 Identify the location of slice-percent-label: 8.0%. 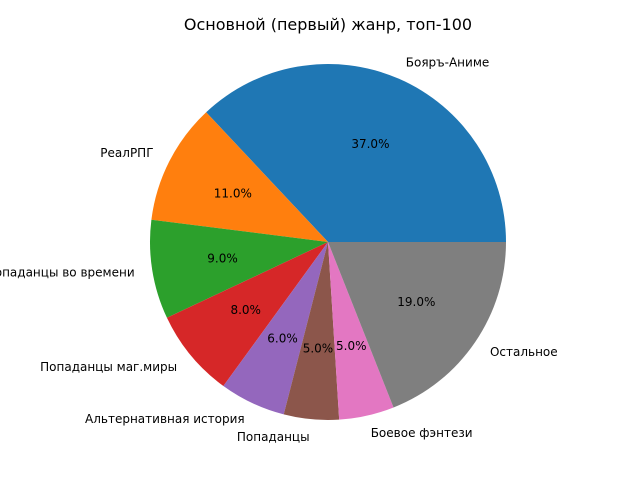
(245, 310).